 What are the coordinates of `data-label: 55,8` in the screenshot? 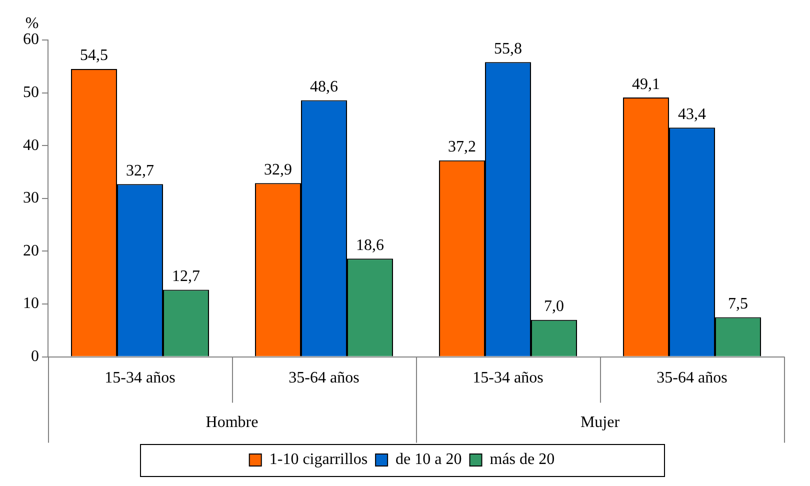 It's located at (508, 49).